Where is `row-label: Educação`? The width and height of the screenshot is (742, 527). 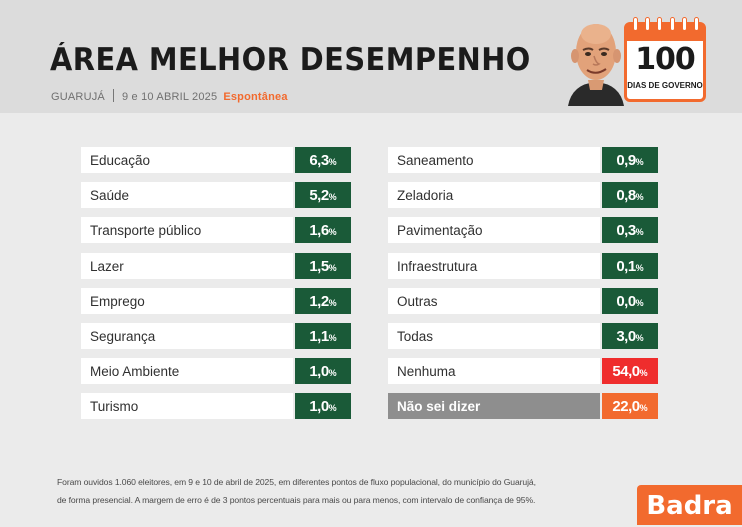
row-label: Educação is located at coordinates (187, 160).